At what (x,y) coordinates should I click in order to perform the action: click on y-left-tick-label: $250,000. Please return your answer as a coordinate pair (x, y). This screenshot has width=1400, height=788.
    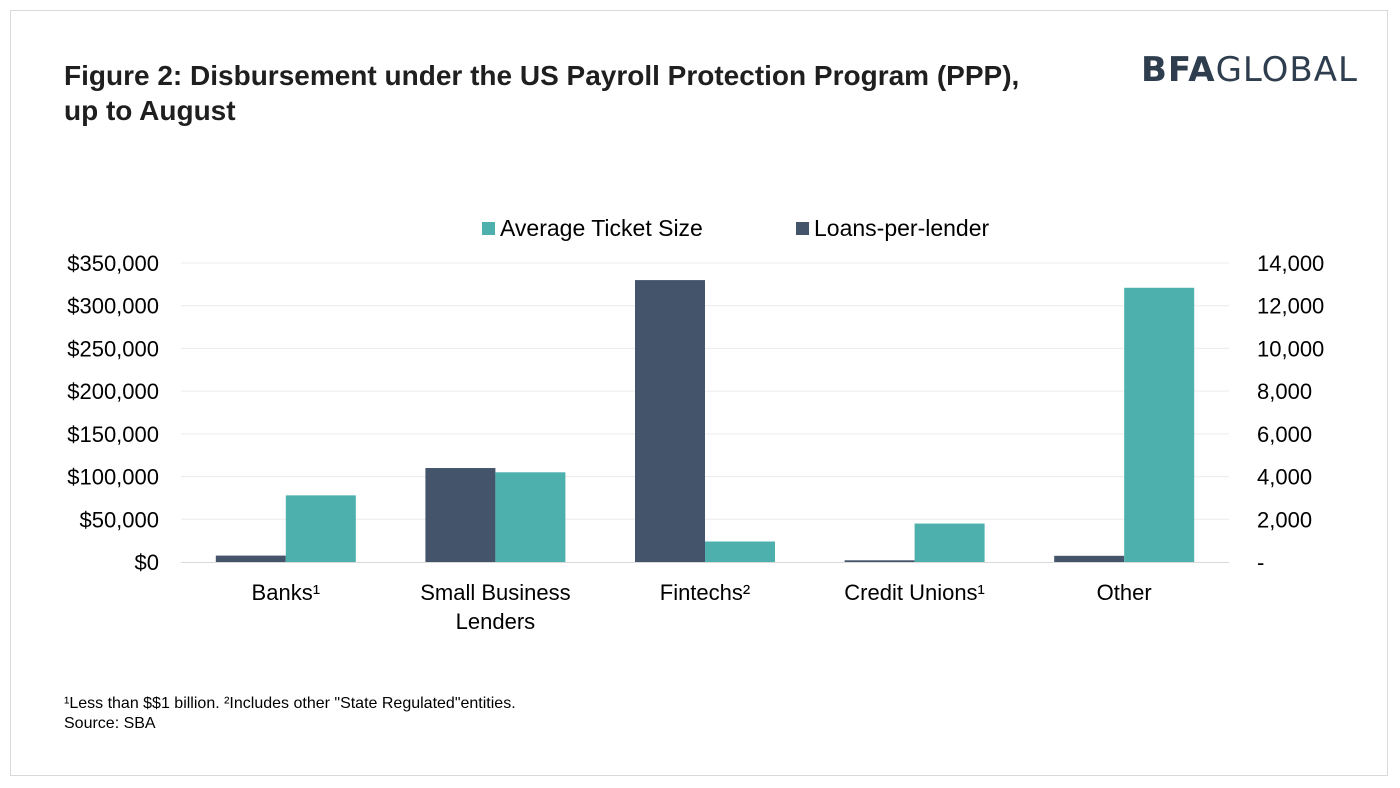
    Looking at the image, I should click on (113, 348).